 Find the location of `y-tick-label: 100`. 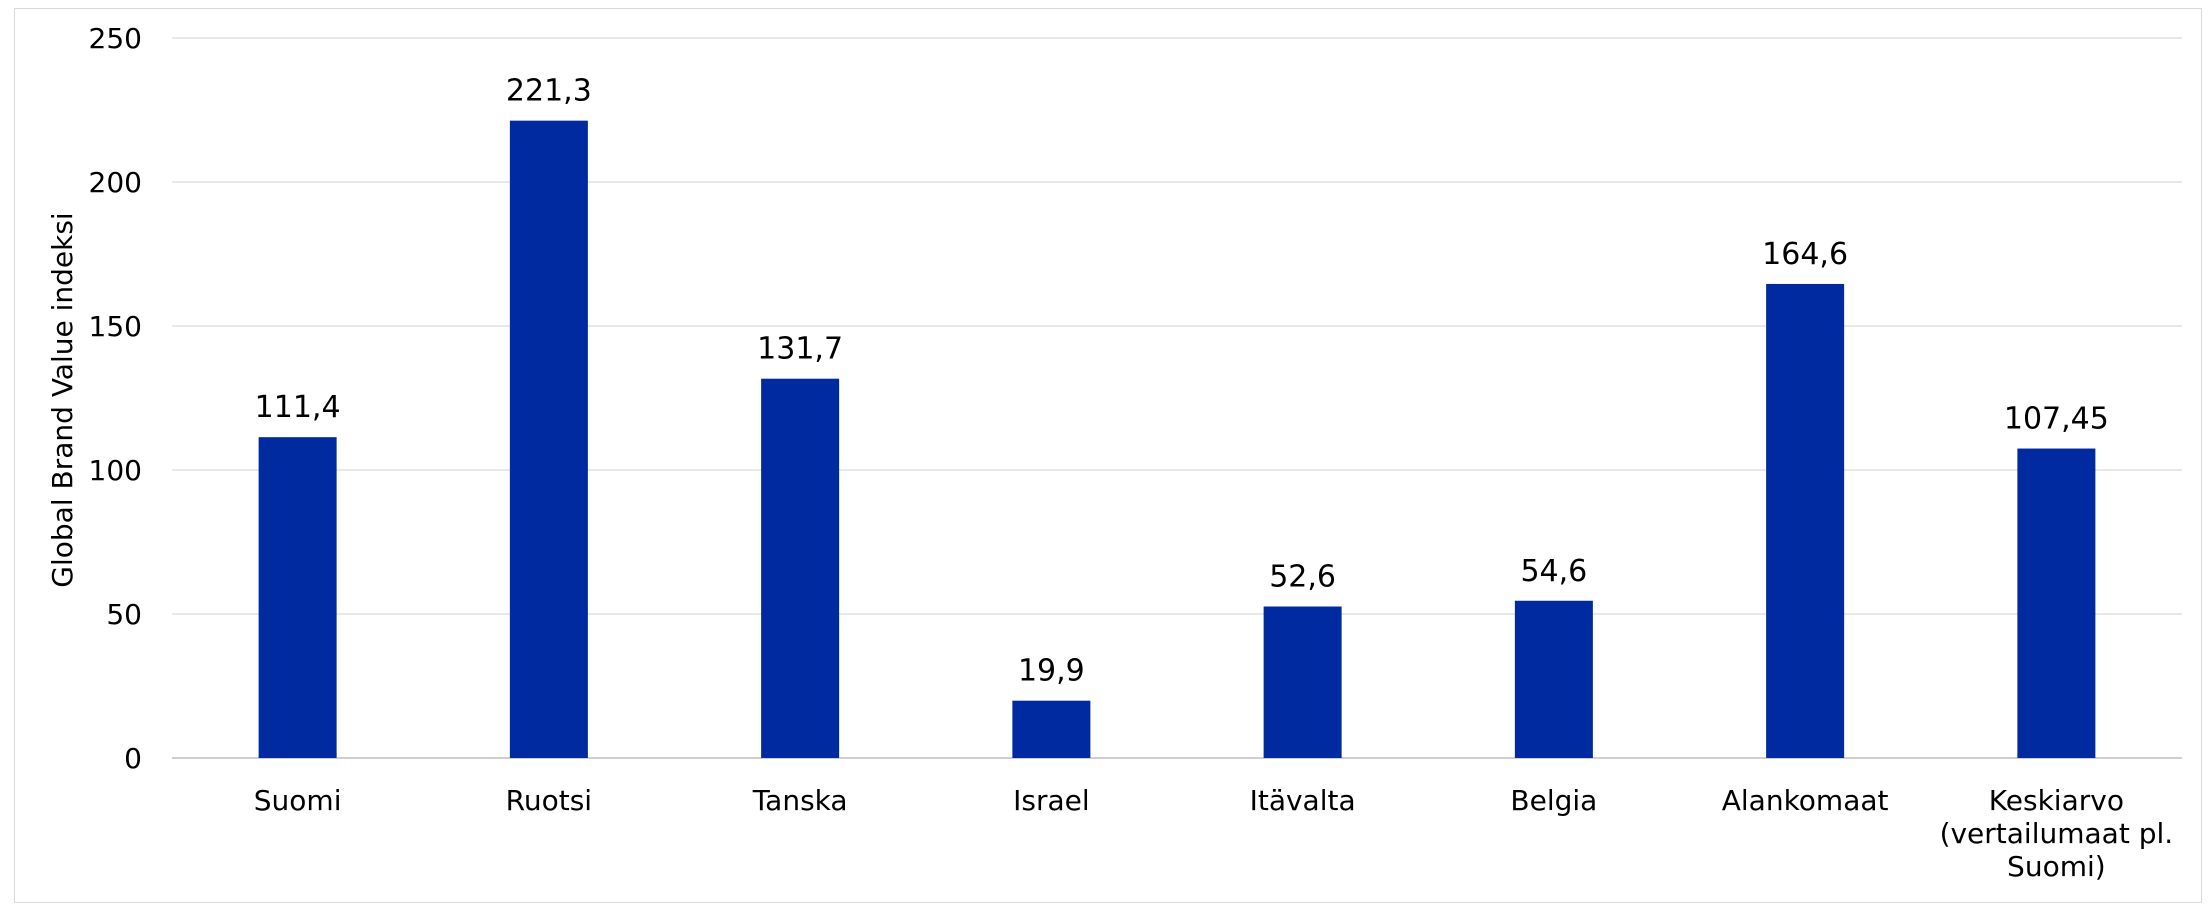

y-tick-label: 100 is located at coordinates (115, 470).